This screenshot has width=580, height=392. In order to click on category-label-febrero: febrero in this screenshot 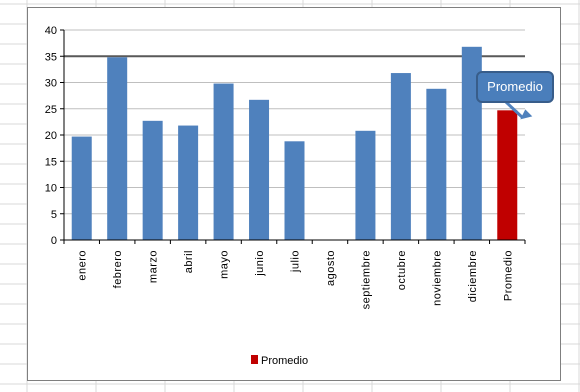, I will do `click(118, 269)`.